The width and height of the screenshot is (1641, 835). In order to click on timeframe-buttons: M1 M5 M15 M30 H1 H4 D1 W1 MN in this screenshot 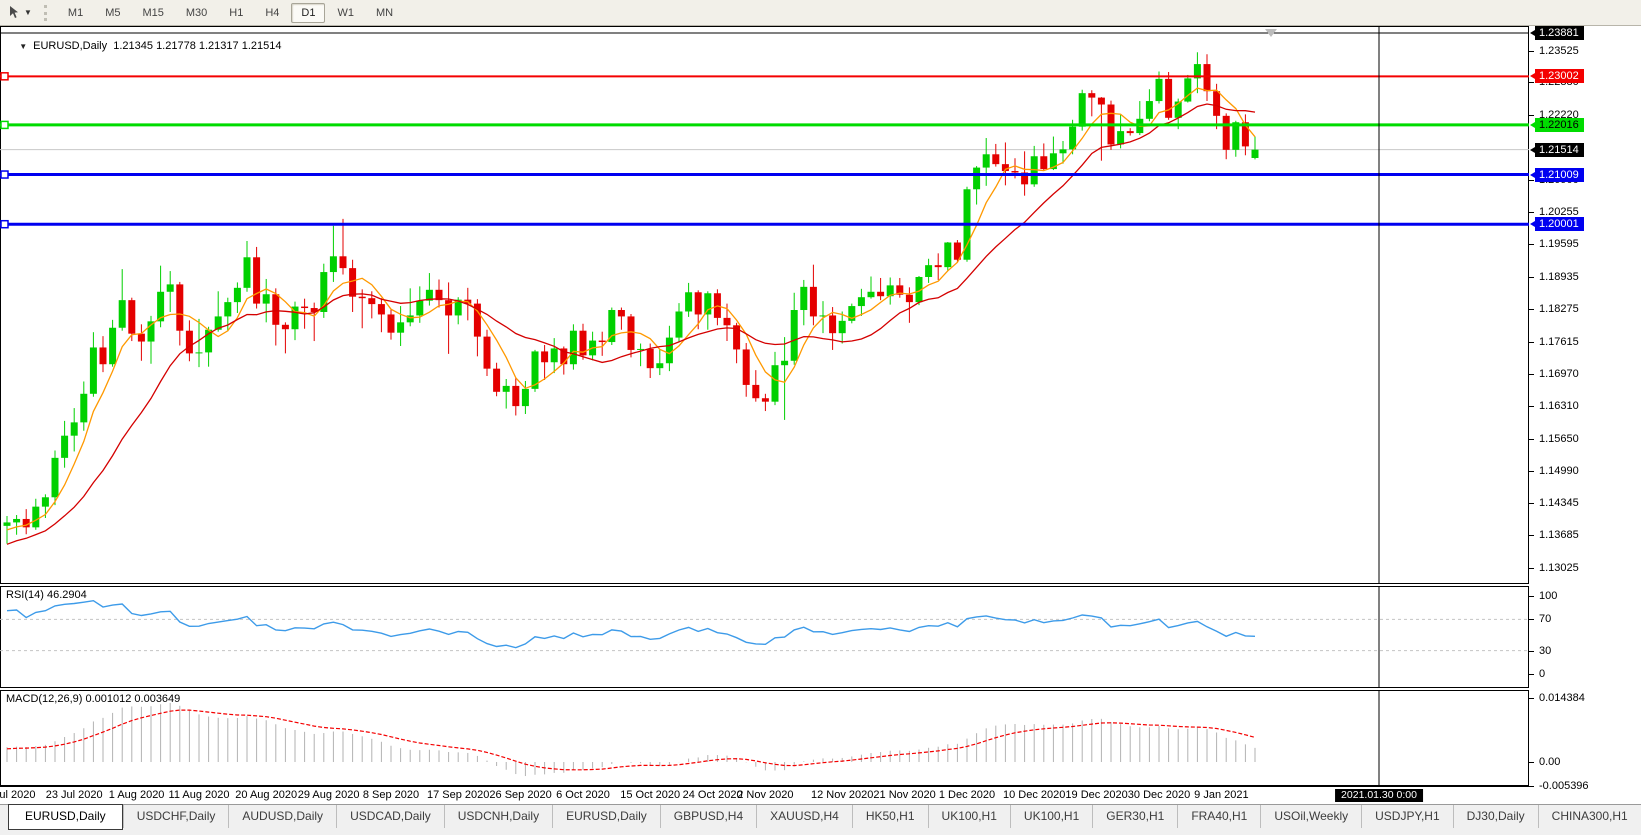, I will do `click(230, 12)`.